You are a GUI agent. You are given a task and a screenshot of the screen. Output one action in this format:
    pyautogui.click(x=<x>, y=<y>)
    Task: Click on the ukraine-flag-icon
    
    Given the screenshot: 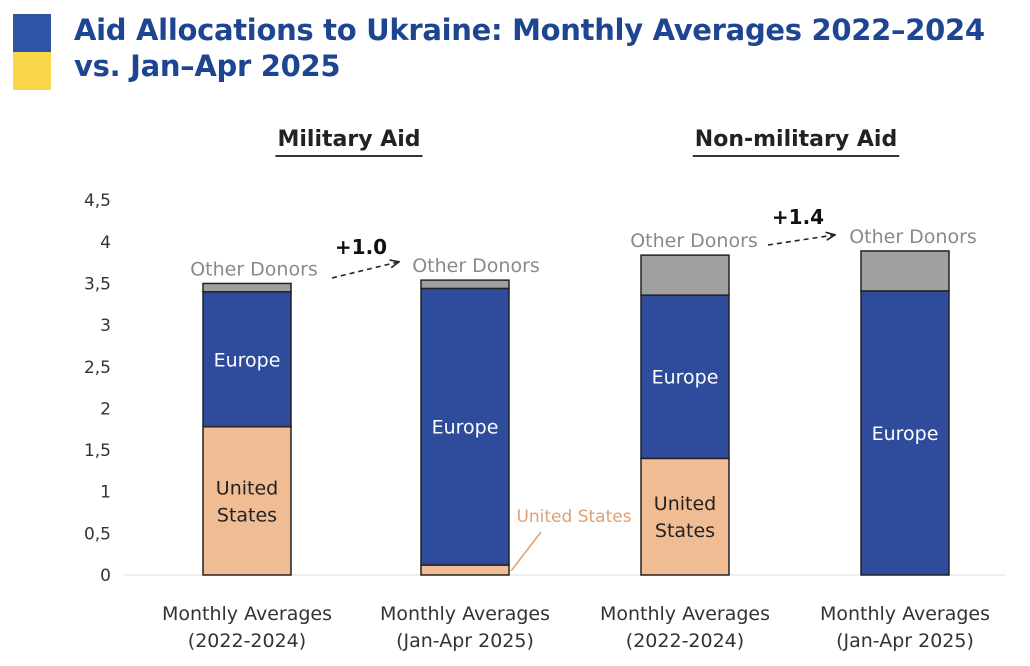 What is the action you would take?
    pyautogui.click(x=32, y=52)
    